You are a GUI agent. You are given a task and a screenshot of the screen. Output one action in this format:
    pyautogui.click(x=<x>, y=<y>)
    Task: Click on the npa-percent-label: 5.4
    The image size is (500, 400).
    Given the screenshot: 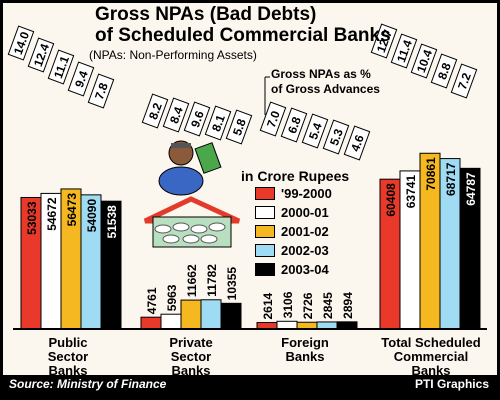 What is the action you would take?
    pyautogui.click(x=315, y=131)
    